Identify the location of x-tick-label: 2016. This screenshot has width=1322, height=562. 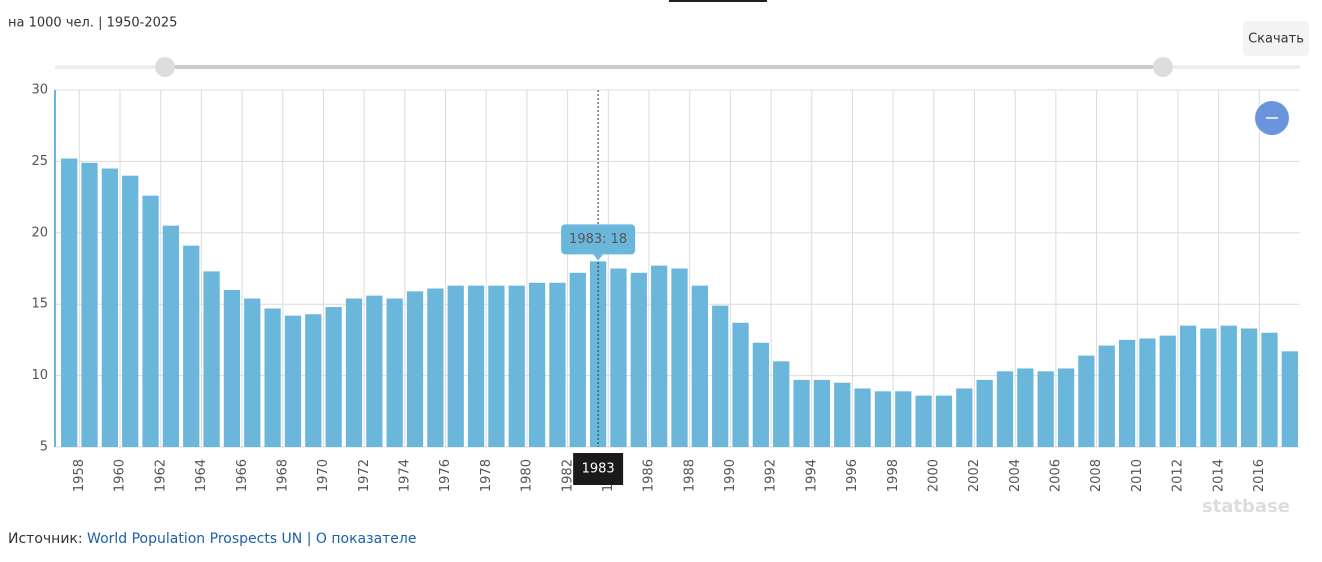
(1259, 475).